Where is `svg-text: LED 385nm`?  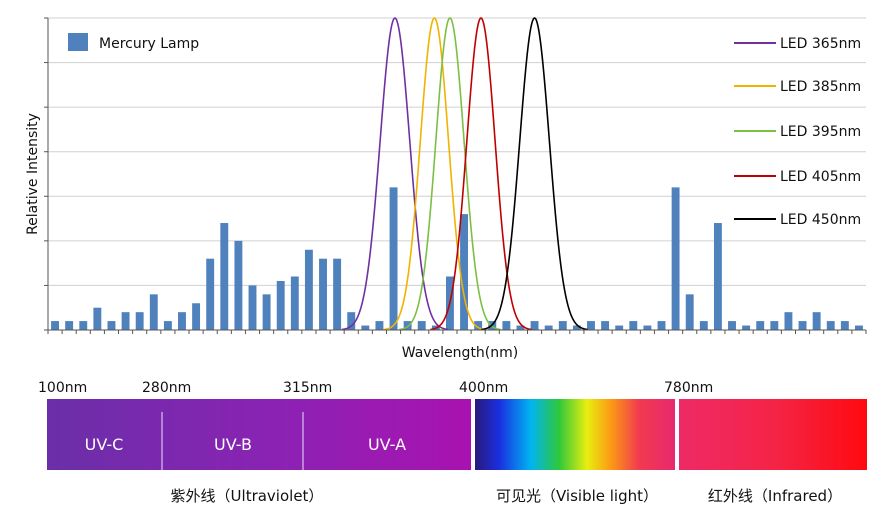
svg-text: LED 385nm is located at coordinates (820, 87).